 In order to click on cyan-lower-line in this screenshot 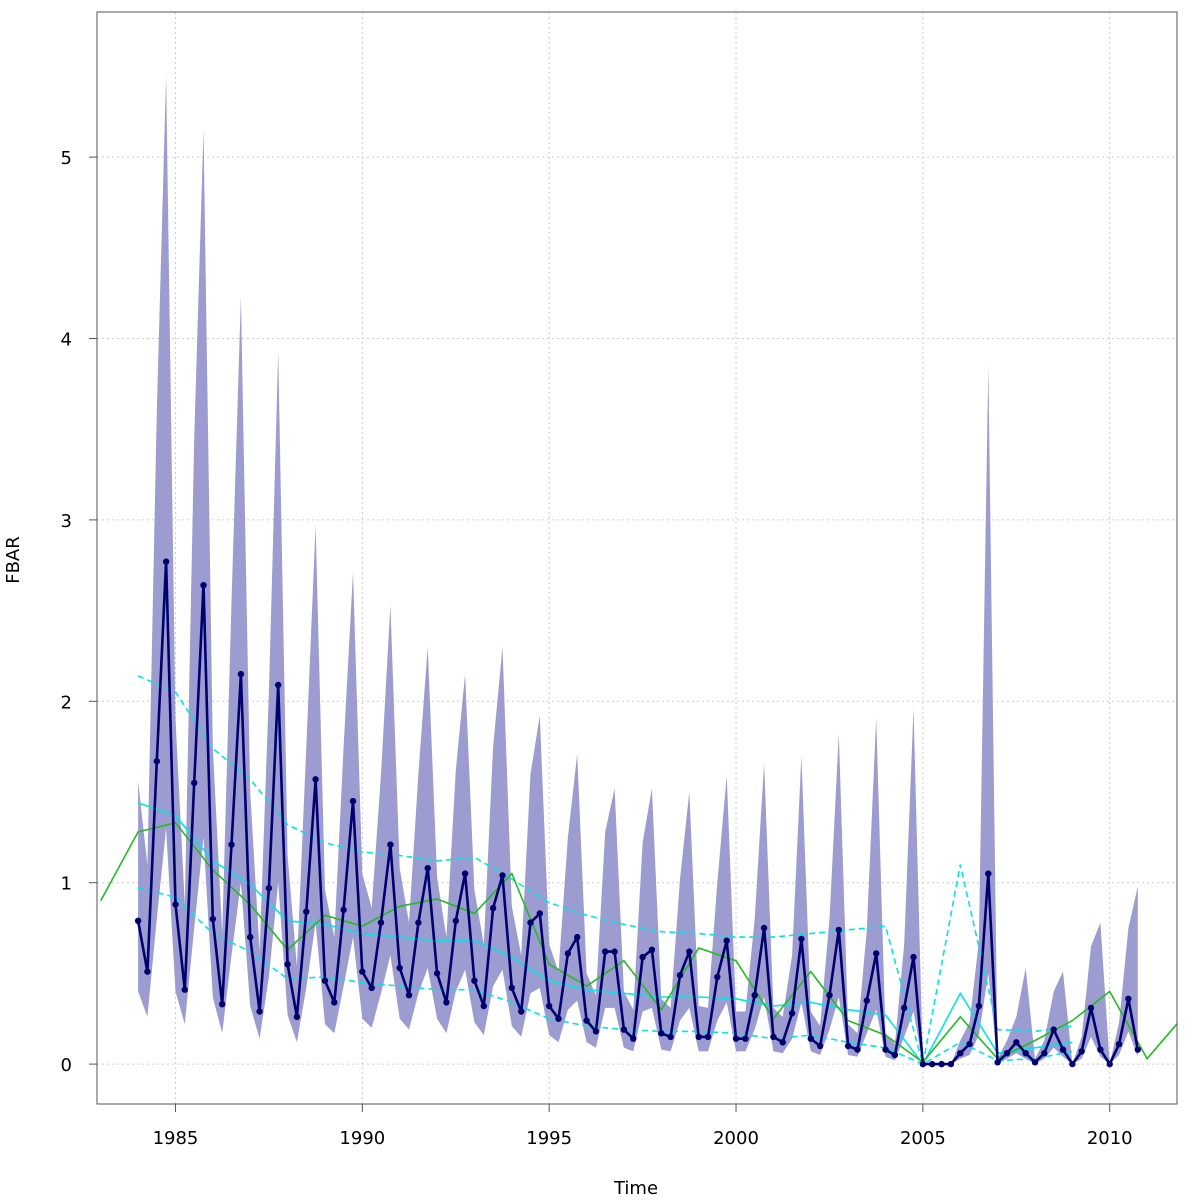, I will do `click(605, 976)`.